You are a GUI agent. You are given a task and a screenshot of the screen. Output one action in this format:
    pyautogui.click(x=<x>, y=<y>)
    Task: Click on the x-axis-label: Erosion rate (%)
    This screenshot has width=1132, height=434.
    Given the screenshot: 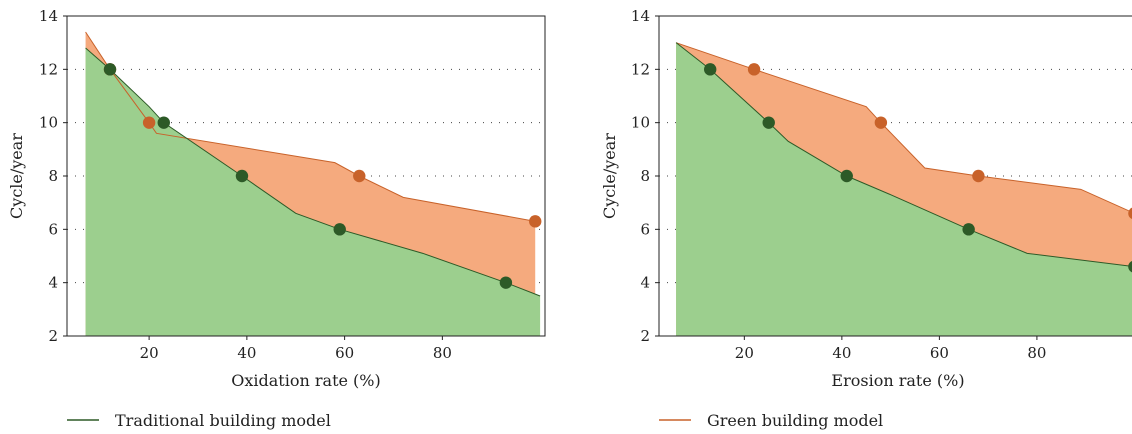 What is the action you would take?
    pyautogui.click(x=897, y=380)
    